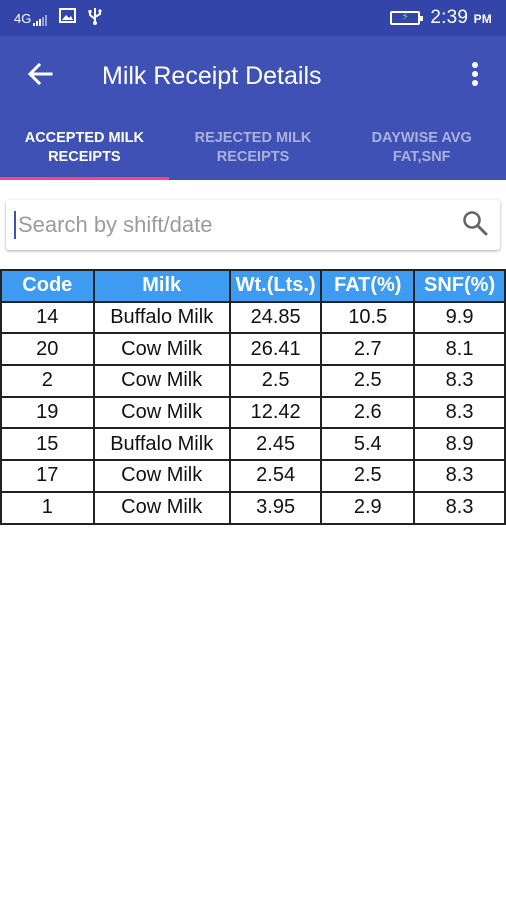 The image size is (506, 900). I want to click on cell-fat: 10.5, so click(368, 317).